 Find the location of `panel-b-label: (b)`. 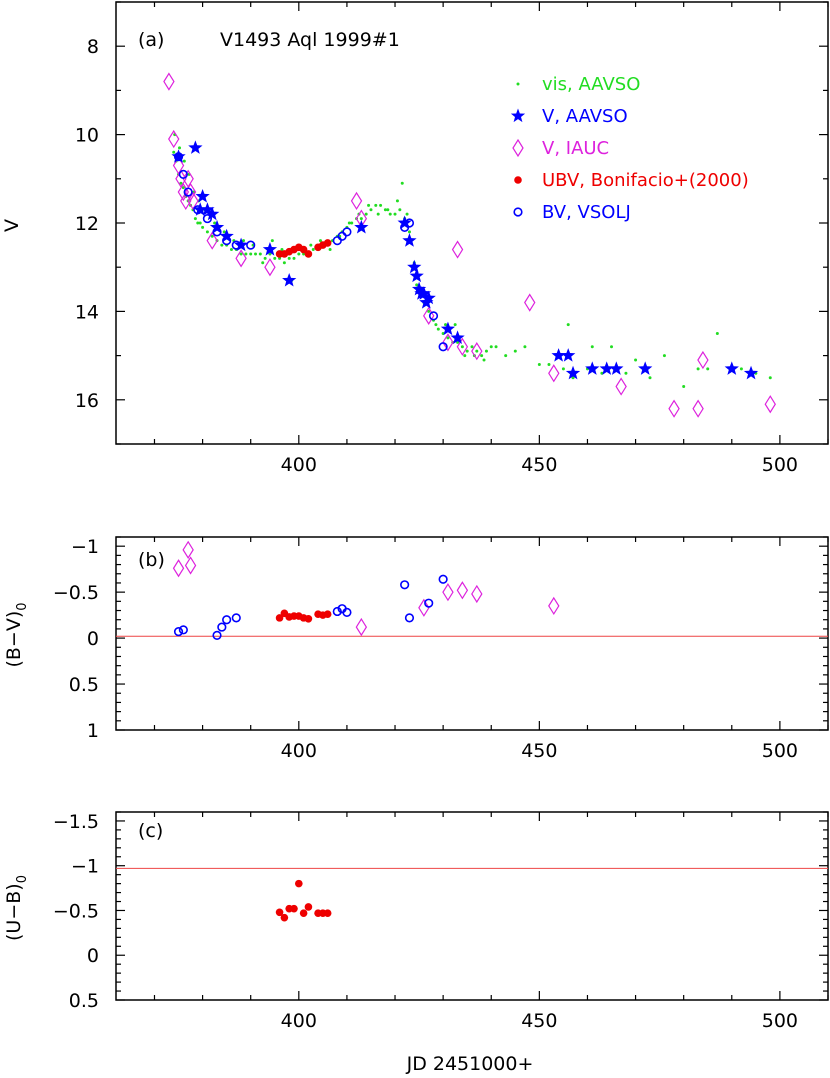

panel-b-label: (b) is located at coordinates (151, 560).